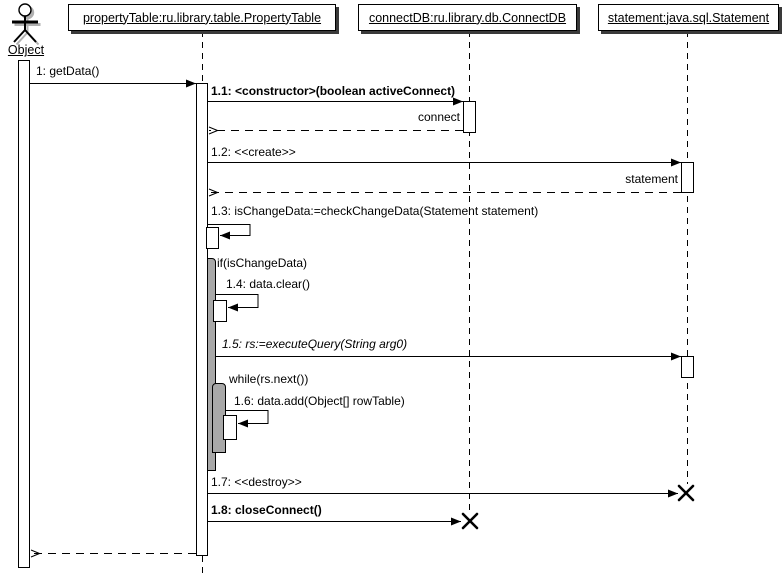 This screenshot has width=783, height=573. I want to click on guard-label-if: if(isChangeData), so click(262, 263).